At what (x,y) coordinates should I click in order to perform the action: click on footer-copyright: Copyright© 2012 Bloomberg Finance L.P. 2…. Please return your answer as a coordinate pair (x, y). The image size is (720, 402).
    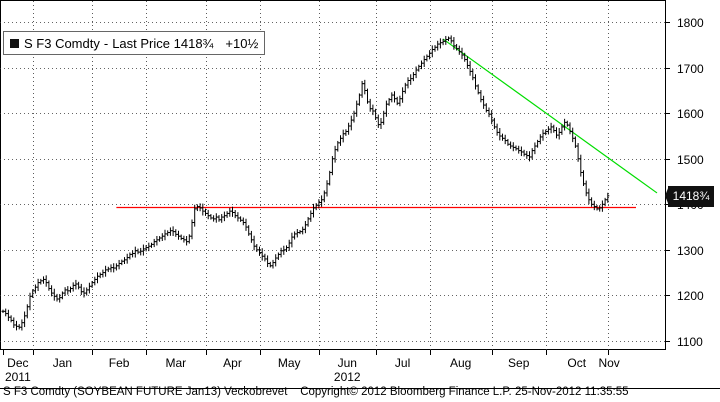
    Looking at the image, I should click on (464, 392).